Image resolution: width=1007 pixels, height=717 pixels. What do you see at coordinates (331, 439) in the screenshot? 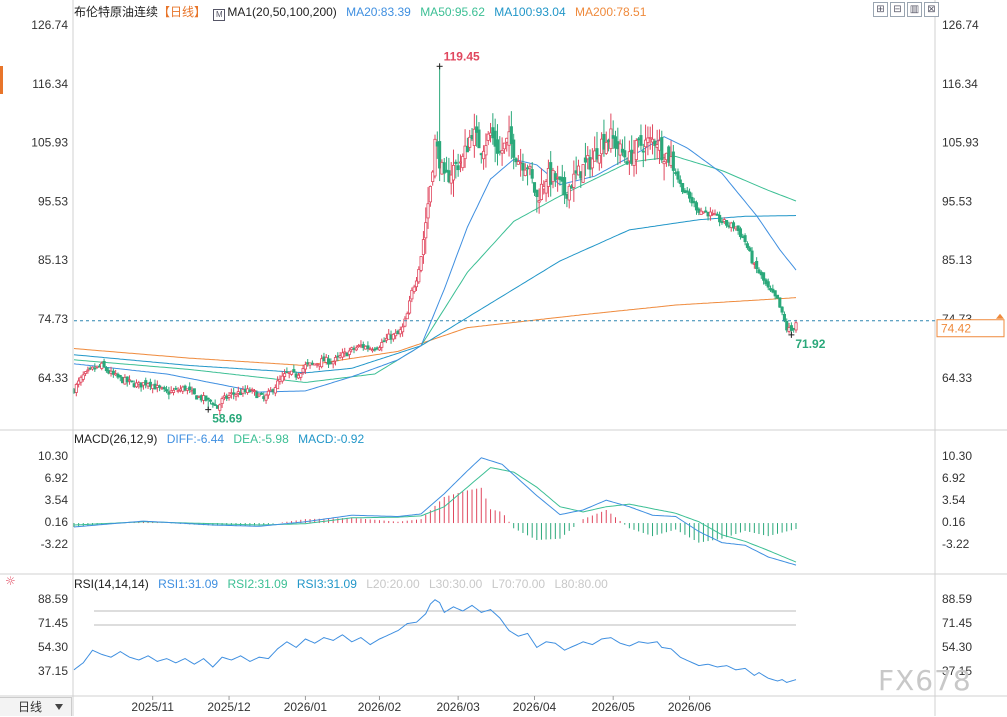
I see `macd-value: MACD:-0.92` at bounding box center [331, 439].